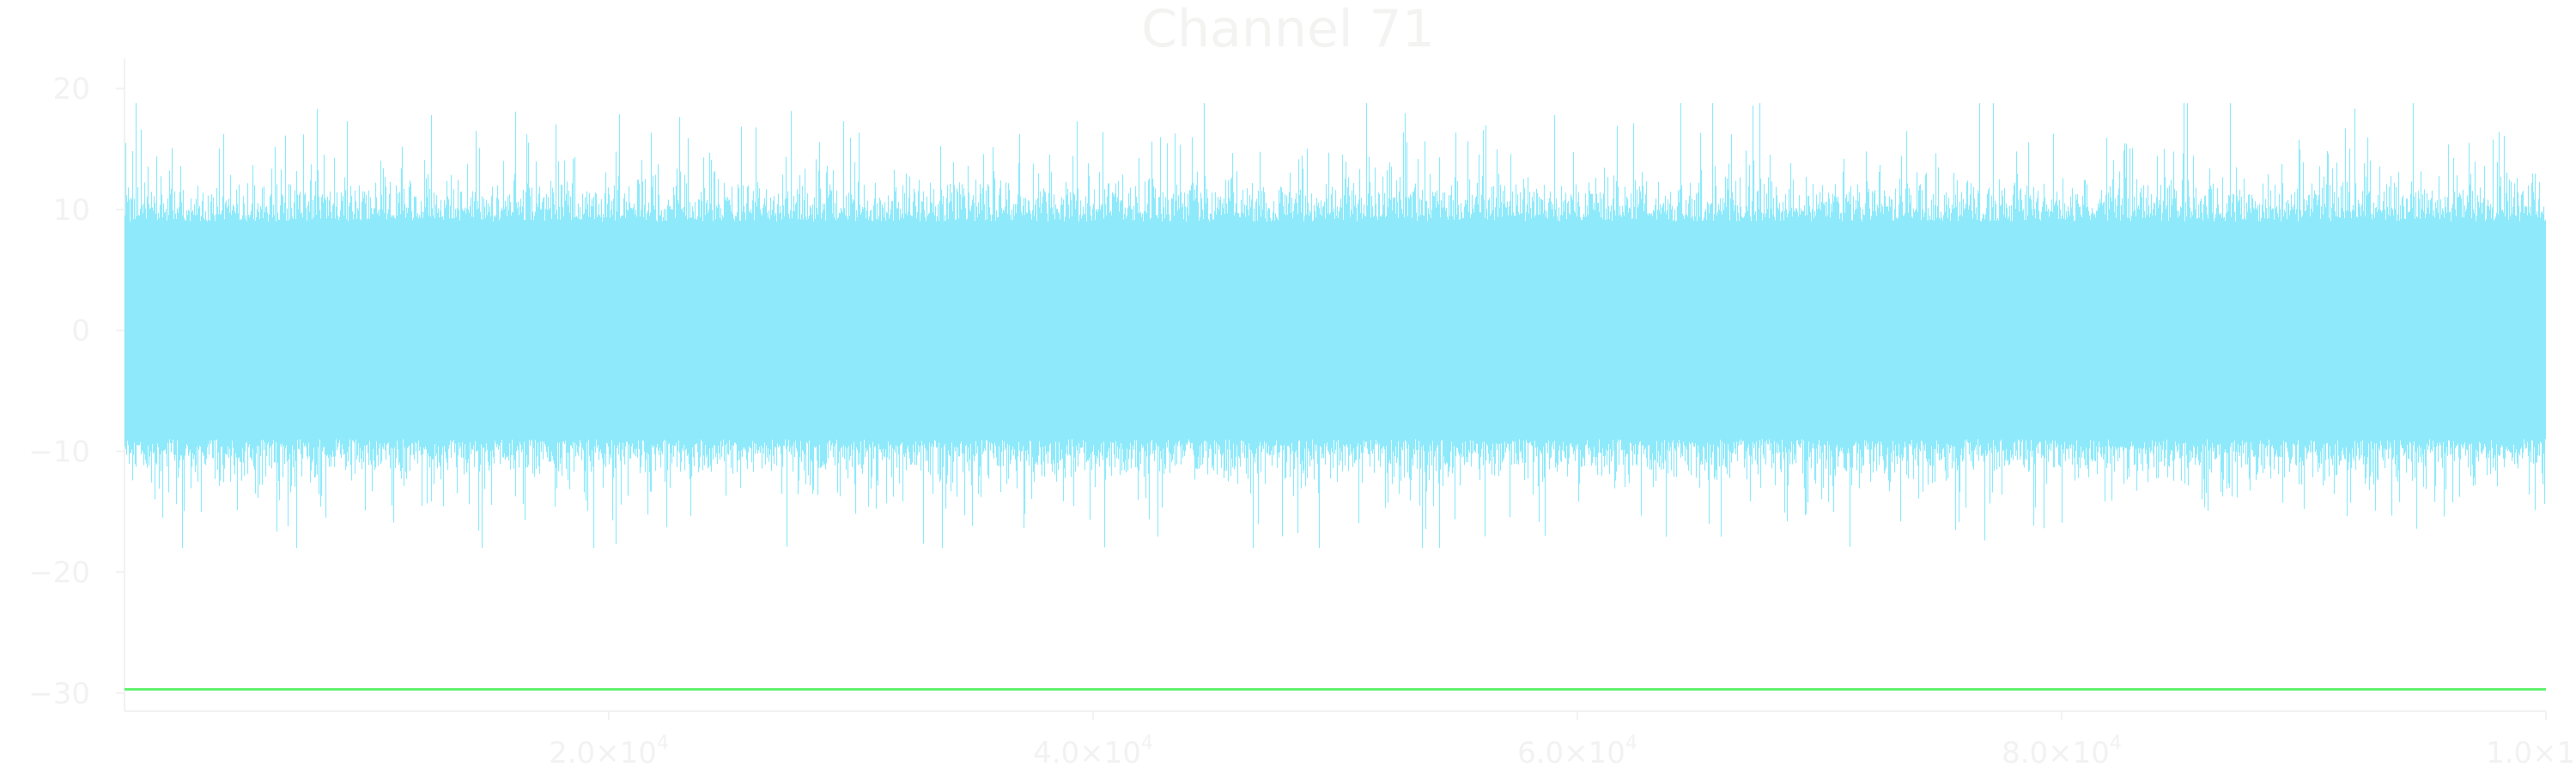 Image resolution: width=2576 pixels, height=773 pixels. What do you see at coordinates (2056, 753) in the screenshot?
I see `x-tick-mantissa: 8.0×10` at bounding box center [2056, 753].